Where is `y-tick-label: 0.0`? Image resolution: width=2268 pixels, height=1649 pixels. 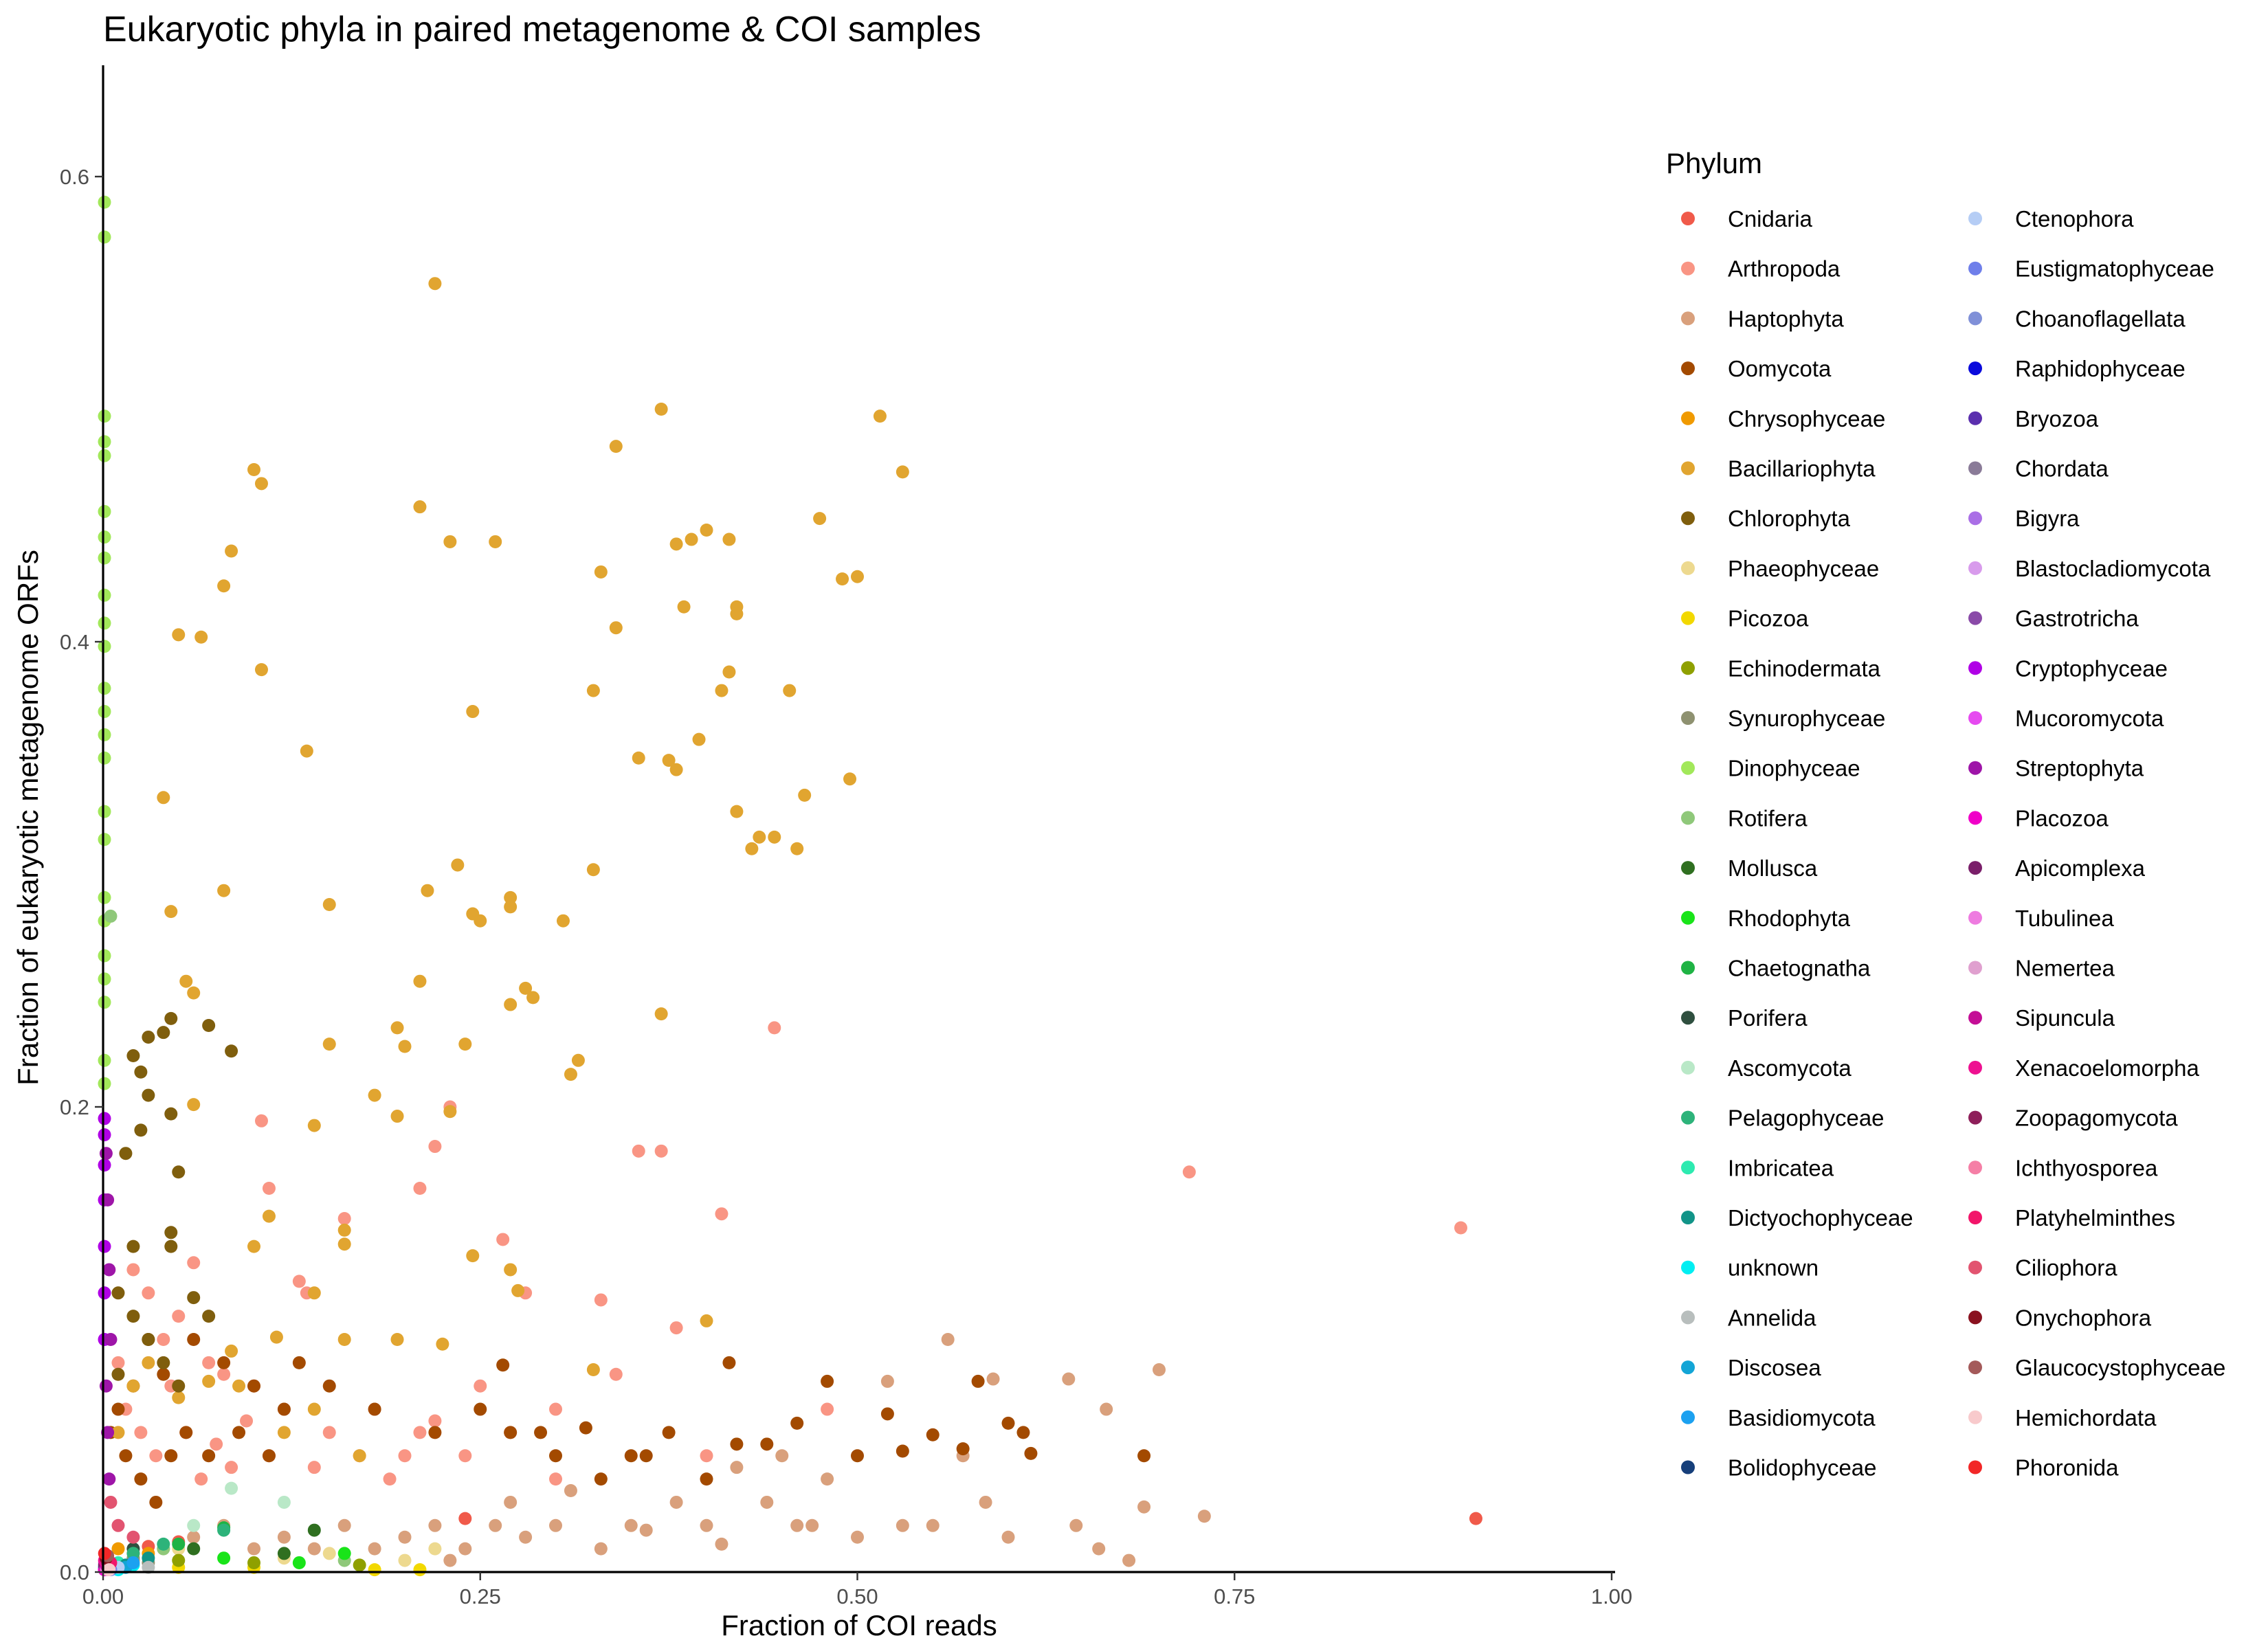
y-tick-label: 0.0 is located at coordinates (75, 1572).